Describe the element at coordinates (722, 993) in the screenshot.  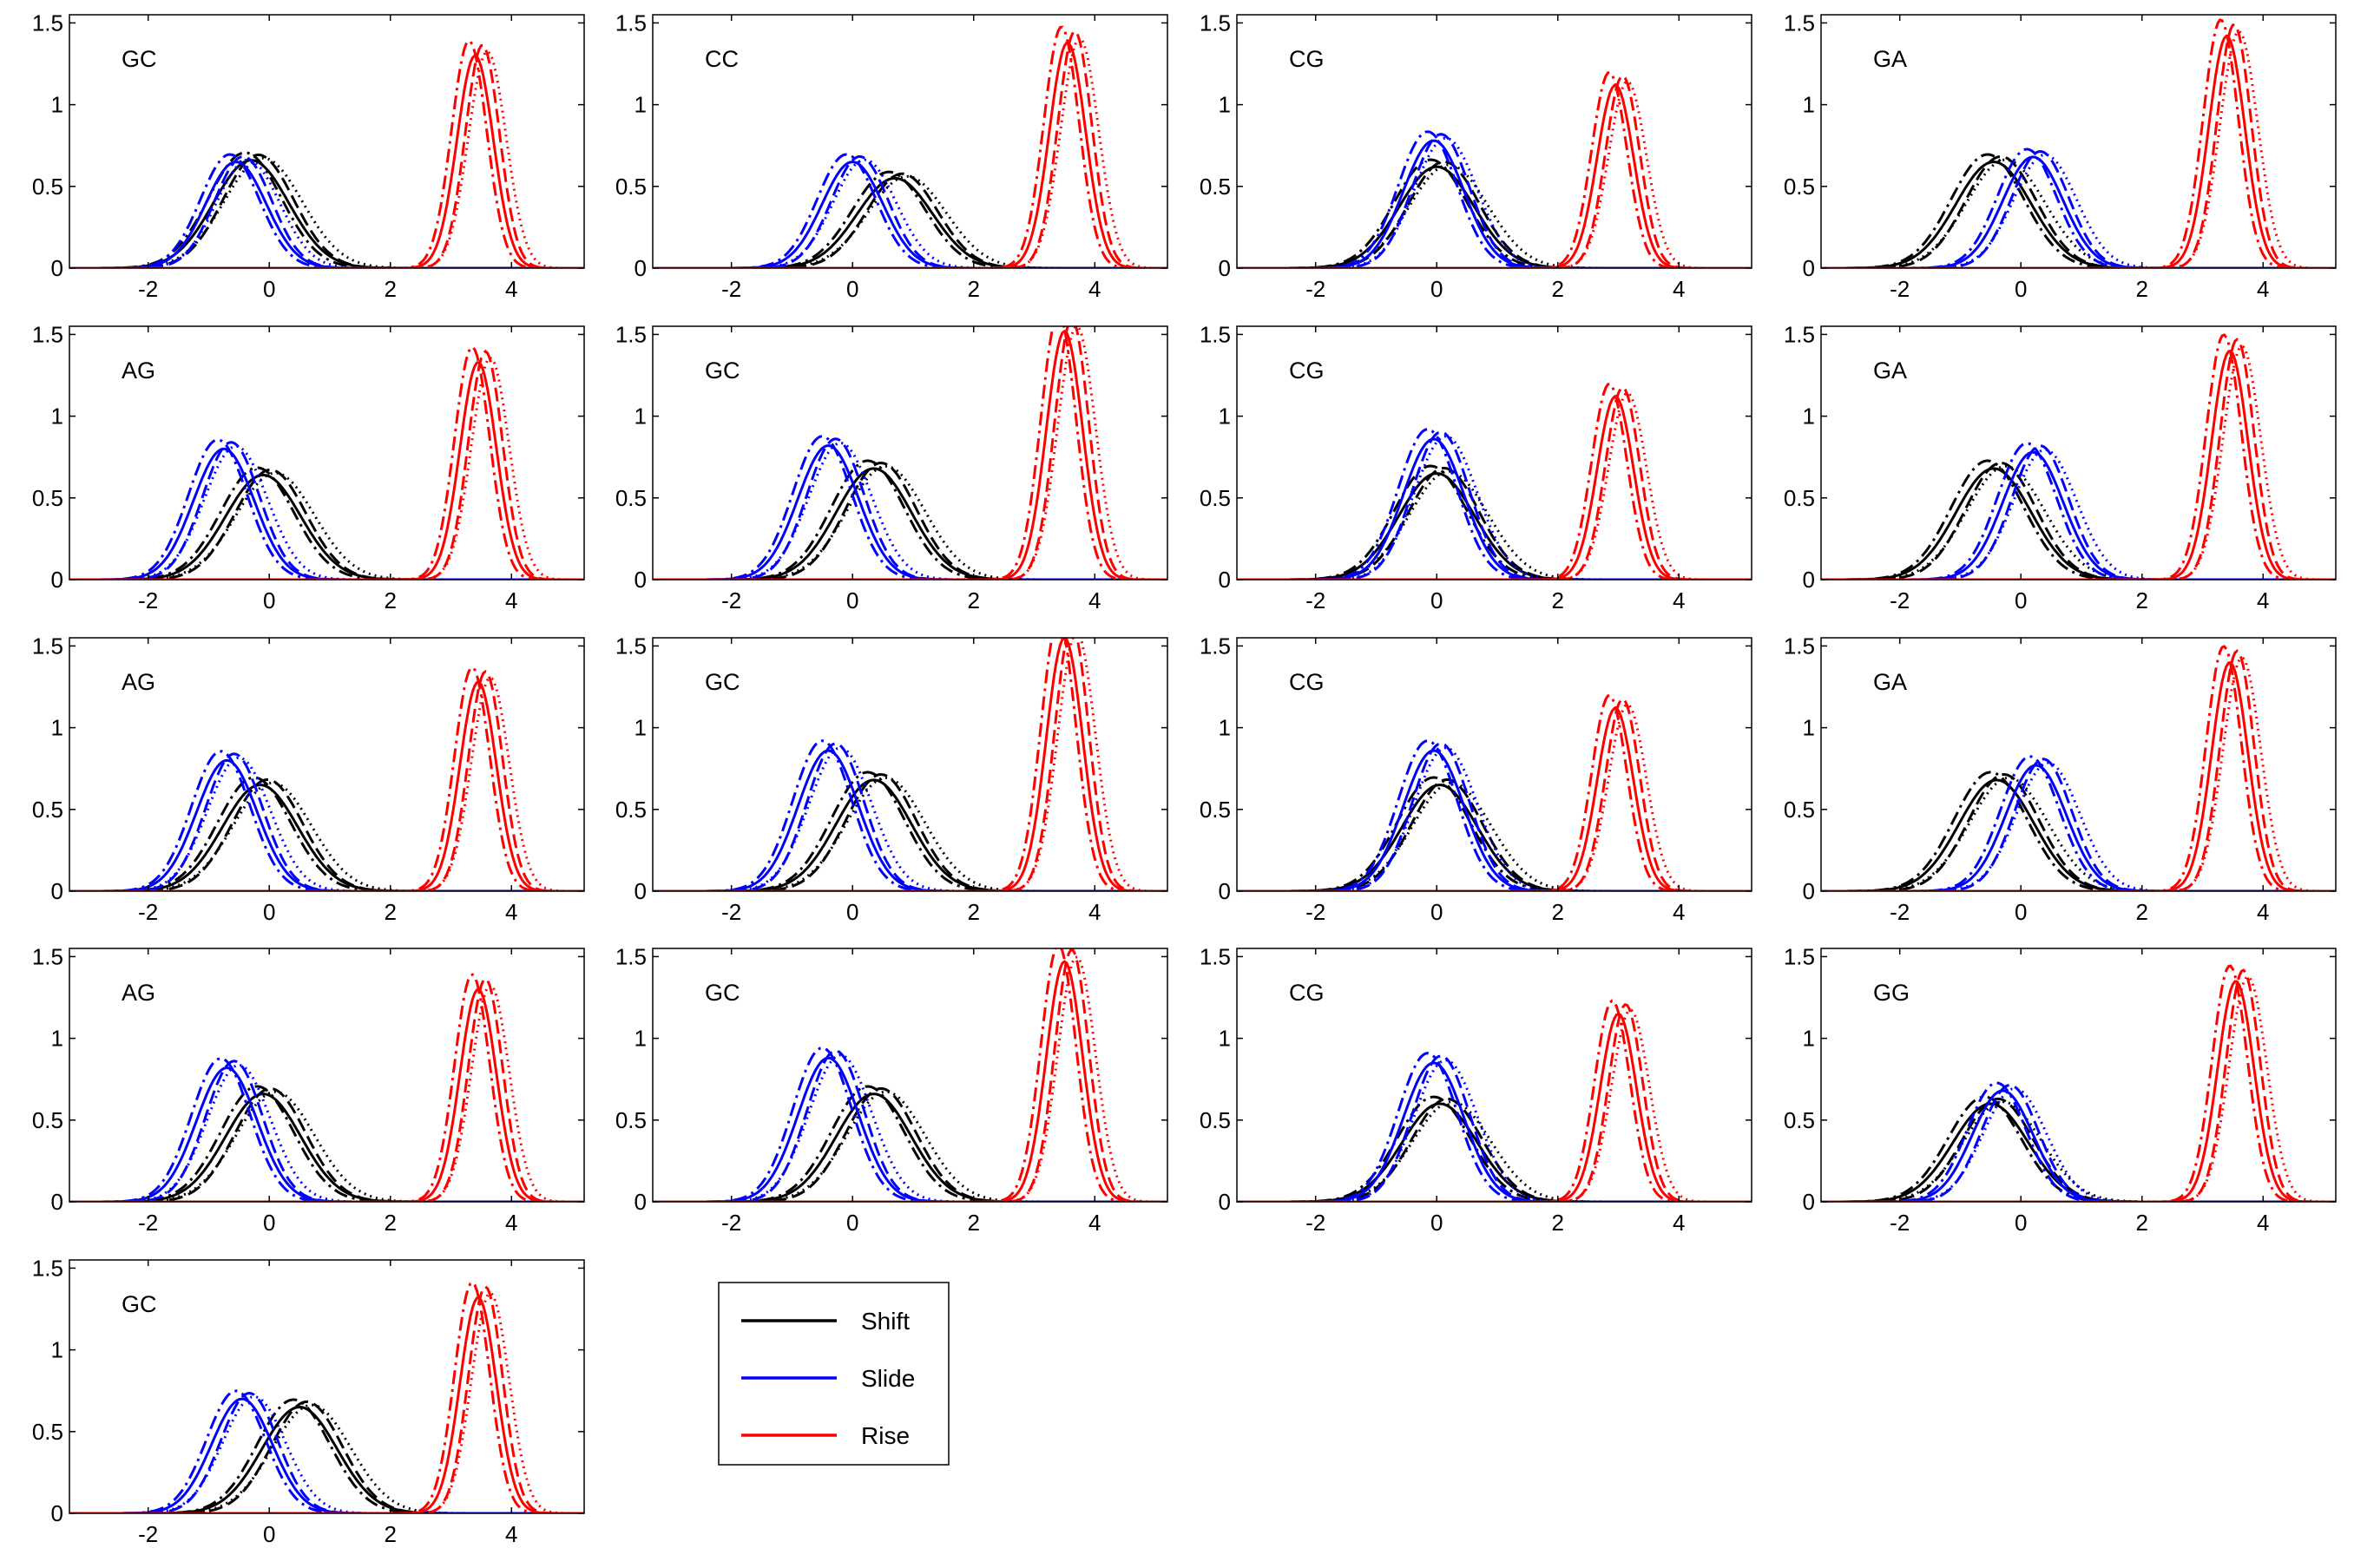
I see `panel-label: GC` at that location.